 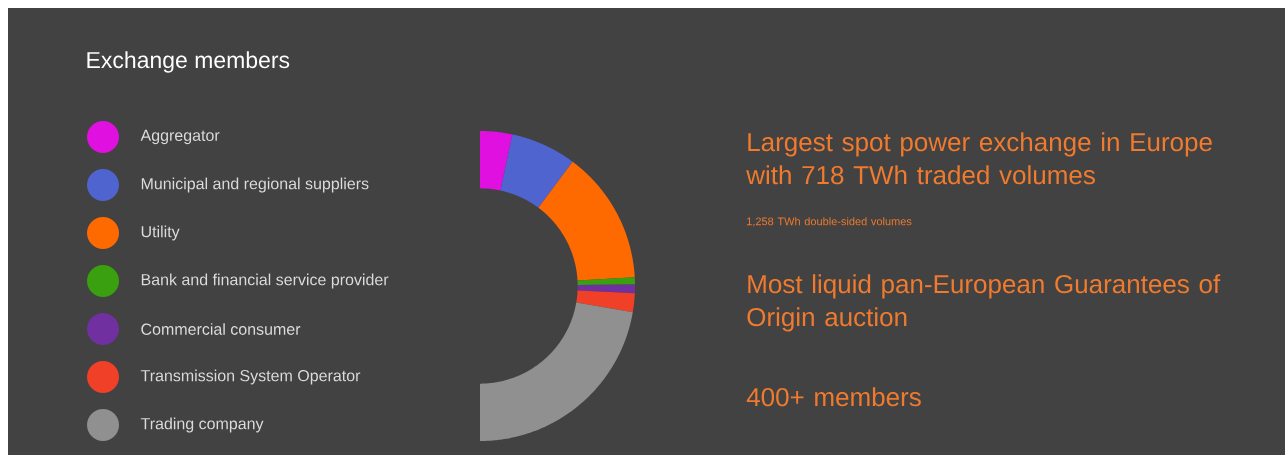 I want to click on legend-label: Municipal and regional suppliers, so click(x=255, y=185).